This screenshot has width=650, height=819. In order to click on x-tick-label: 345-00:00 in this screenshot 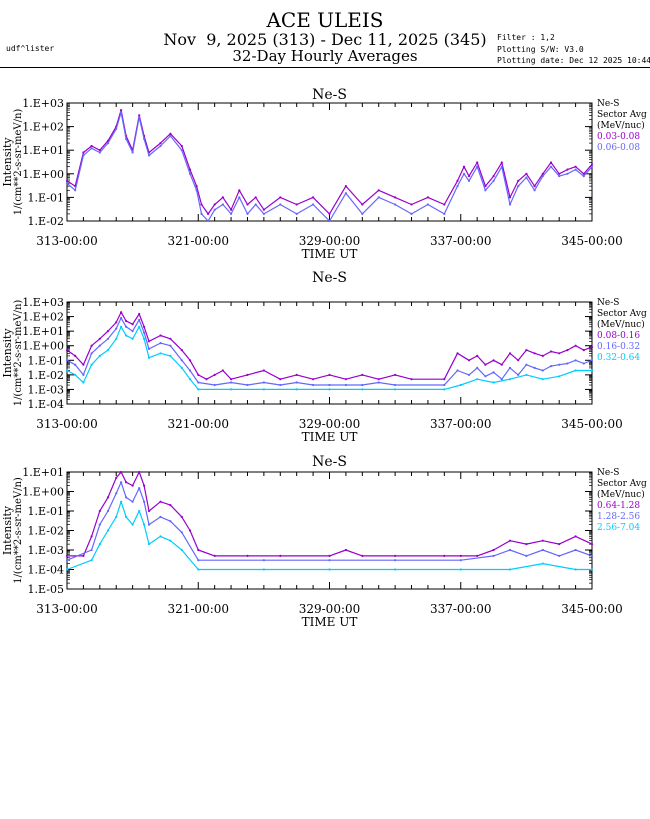, I will do `click(592, 609)`.